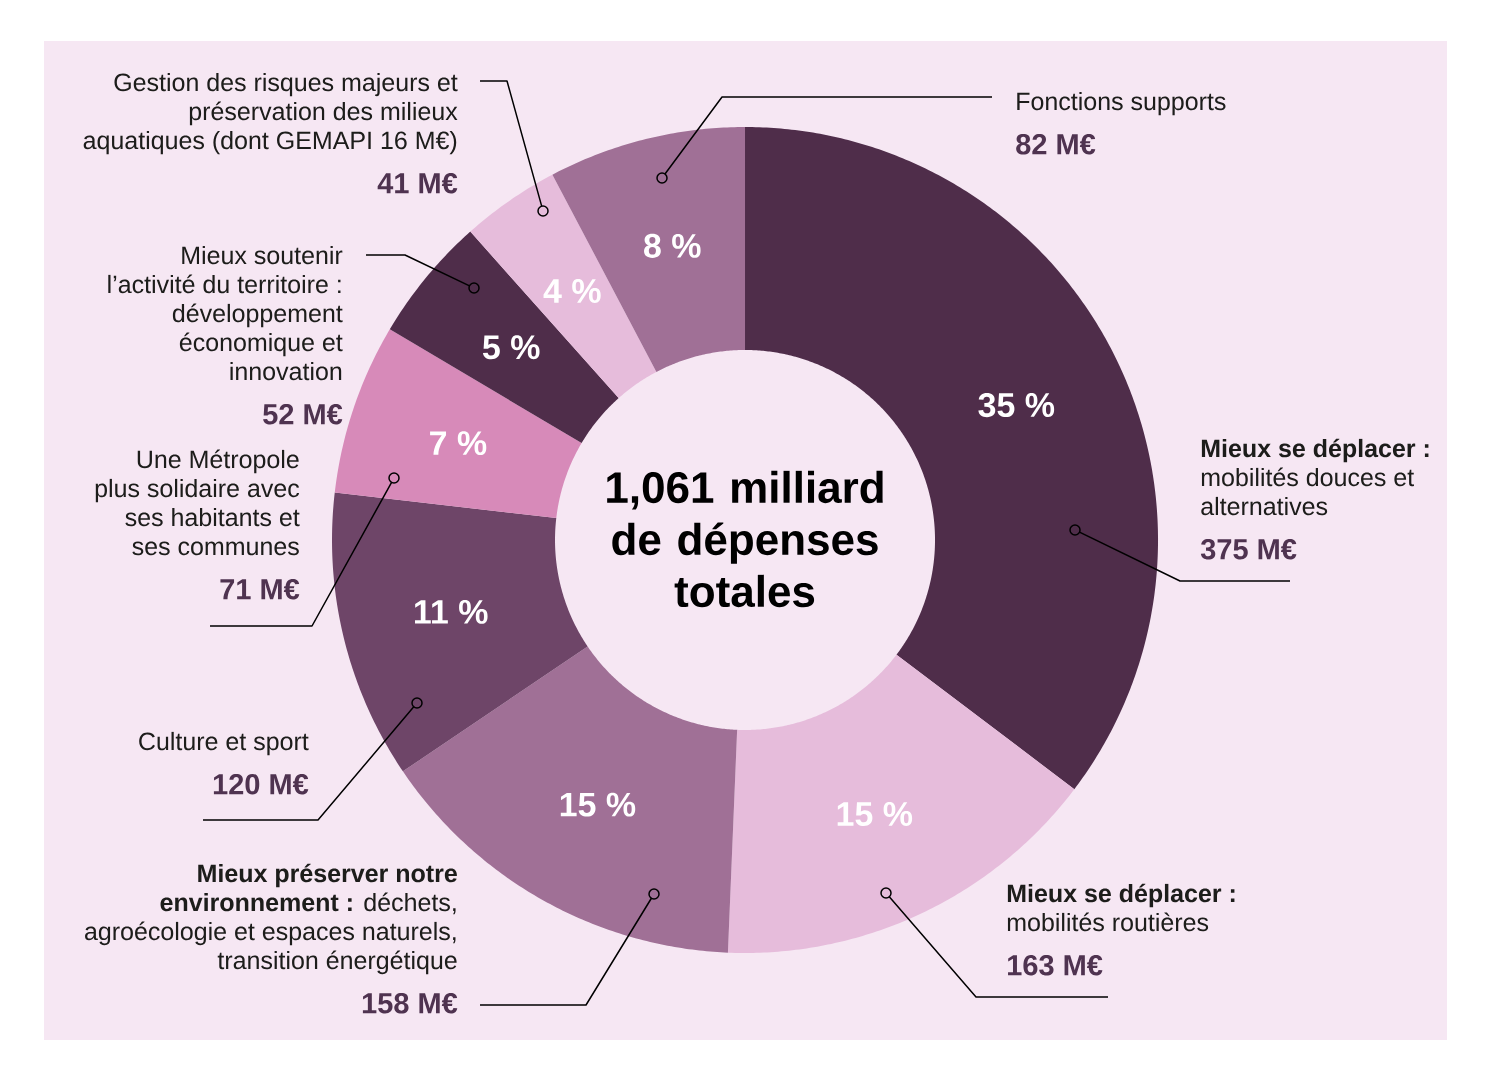 The height and width of the screenshot is (1080, 1495). Describe the element at coordinates (1016, 405) in the screenshot. I see `text: 35 %` at that location.